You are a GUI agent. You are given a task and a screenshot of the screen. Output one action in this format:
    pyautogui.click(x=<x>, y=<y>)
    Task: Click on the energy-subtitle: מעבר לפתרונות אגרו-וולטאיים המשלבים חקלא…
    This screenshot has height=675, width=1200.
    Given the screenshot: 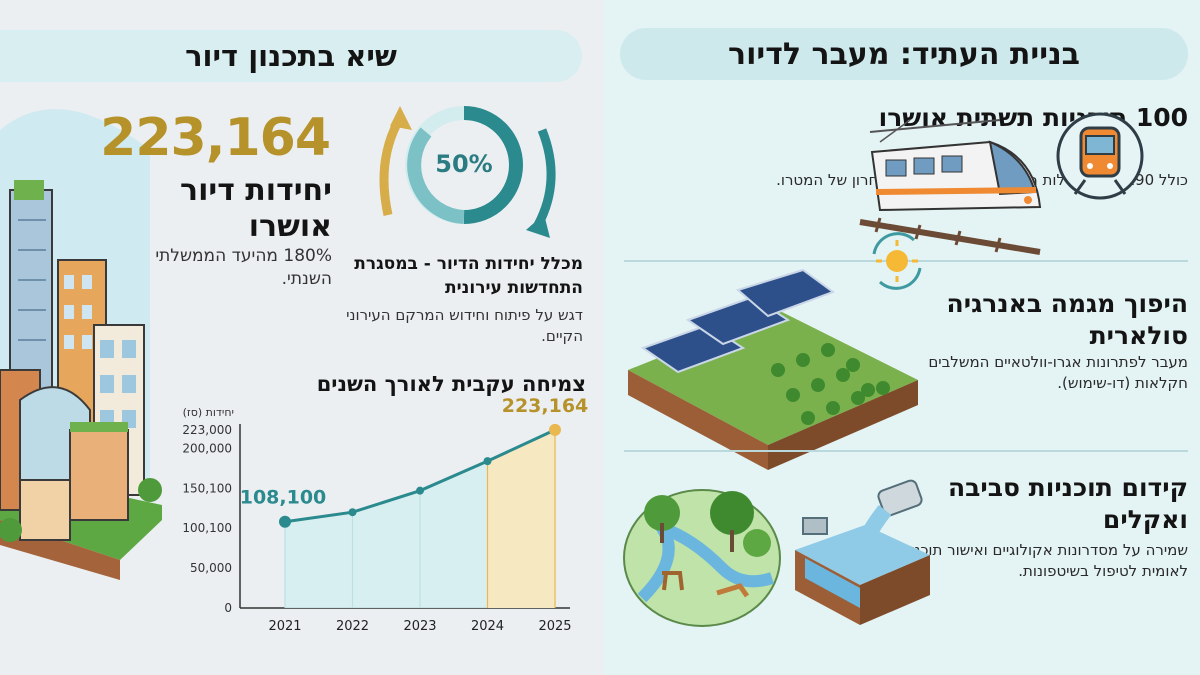 What is the action you would take?
    pyautogui.click(x=1058, y=372)
    